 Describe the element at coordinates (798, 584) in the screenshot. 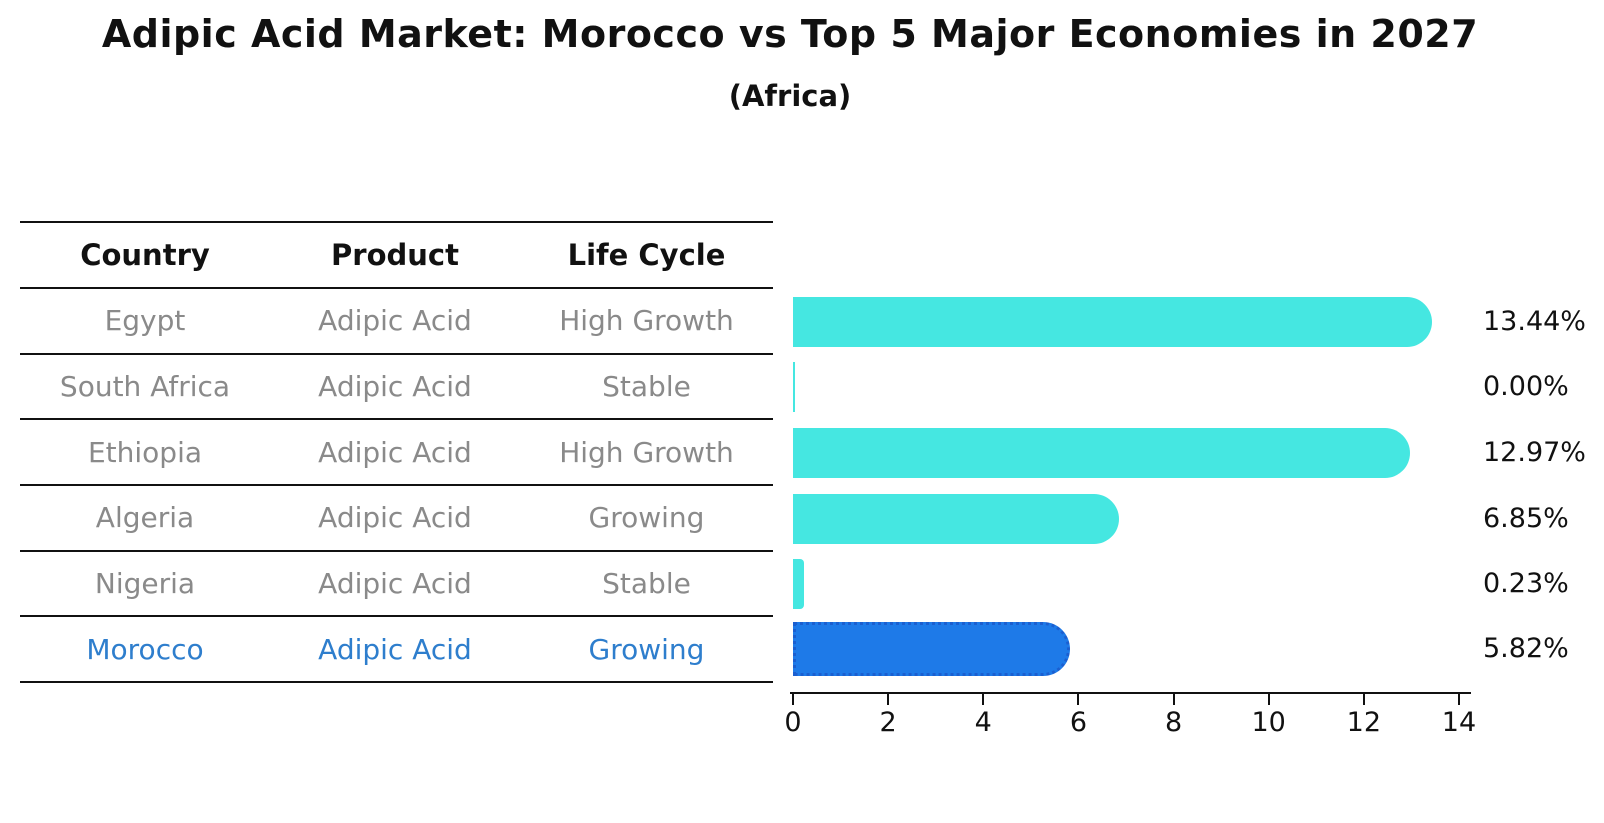

I see `bar-nigeria` at that location.